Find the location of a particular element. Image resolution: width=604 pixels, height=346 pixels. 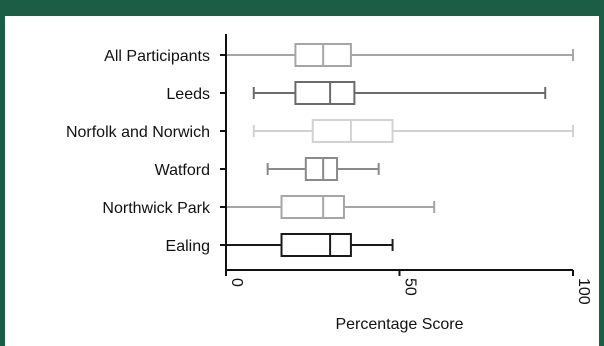

x-tick-label: 100 is located at coordinates (583, 291).